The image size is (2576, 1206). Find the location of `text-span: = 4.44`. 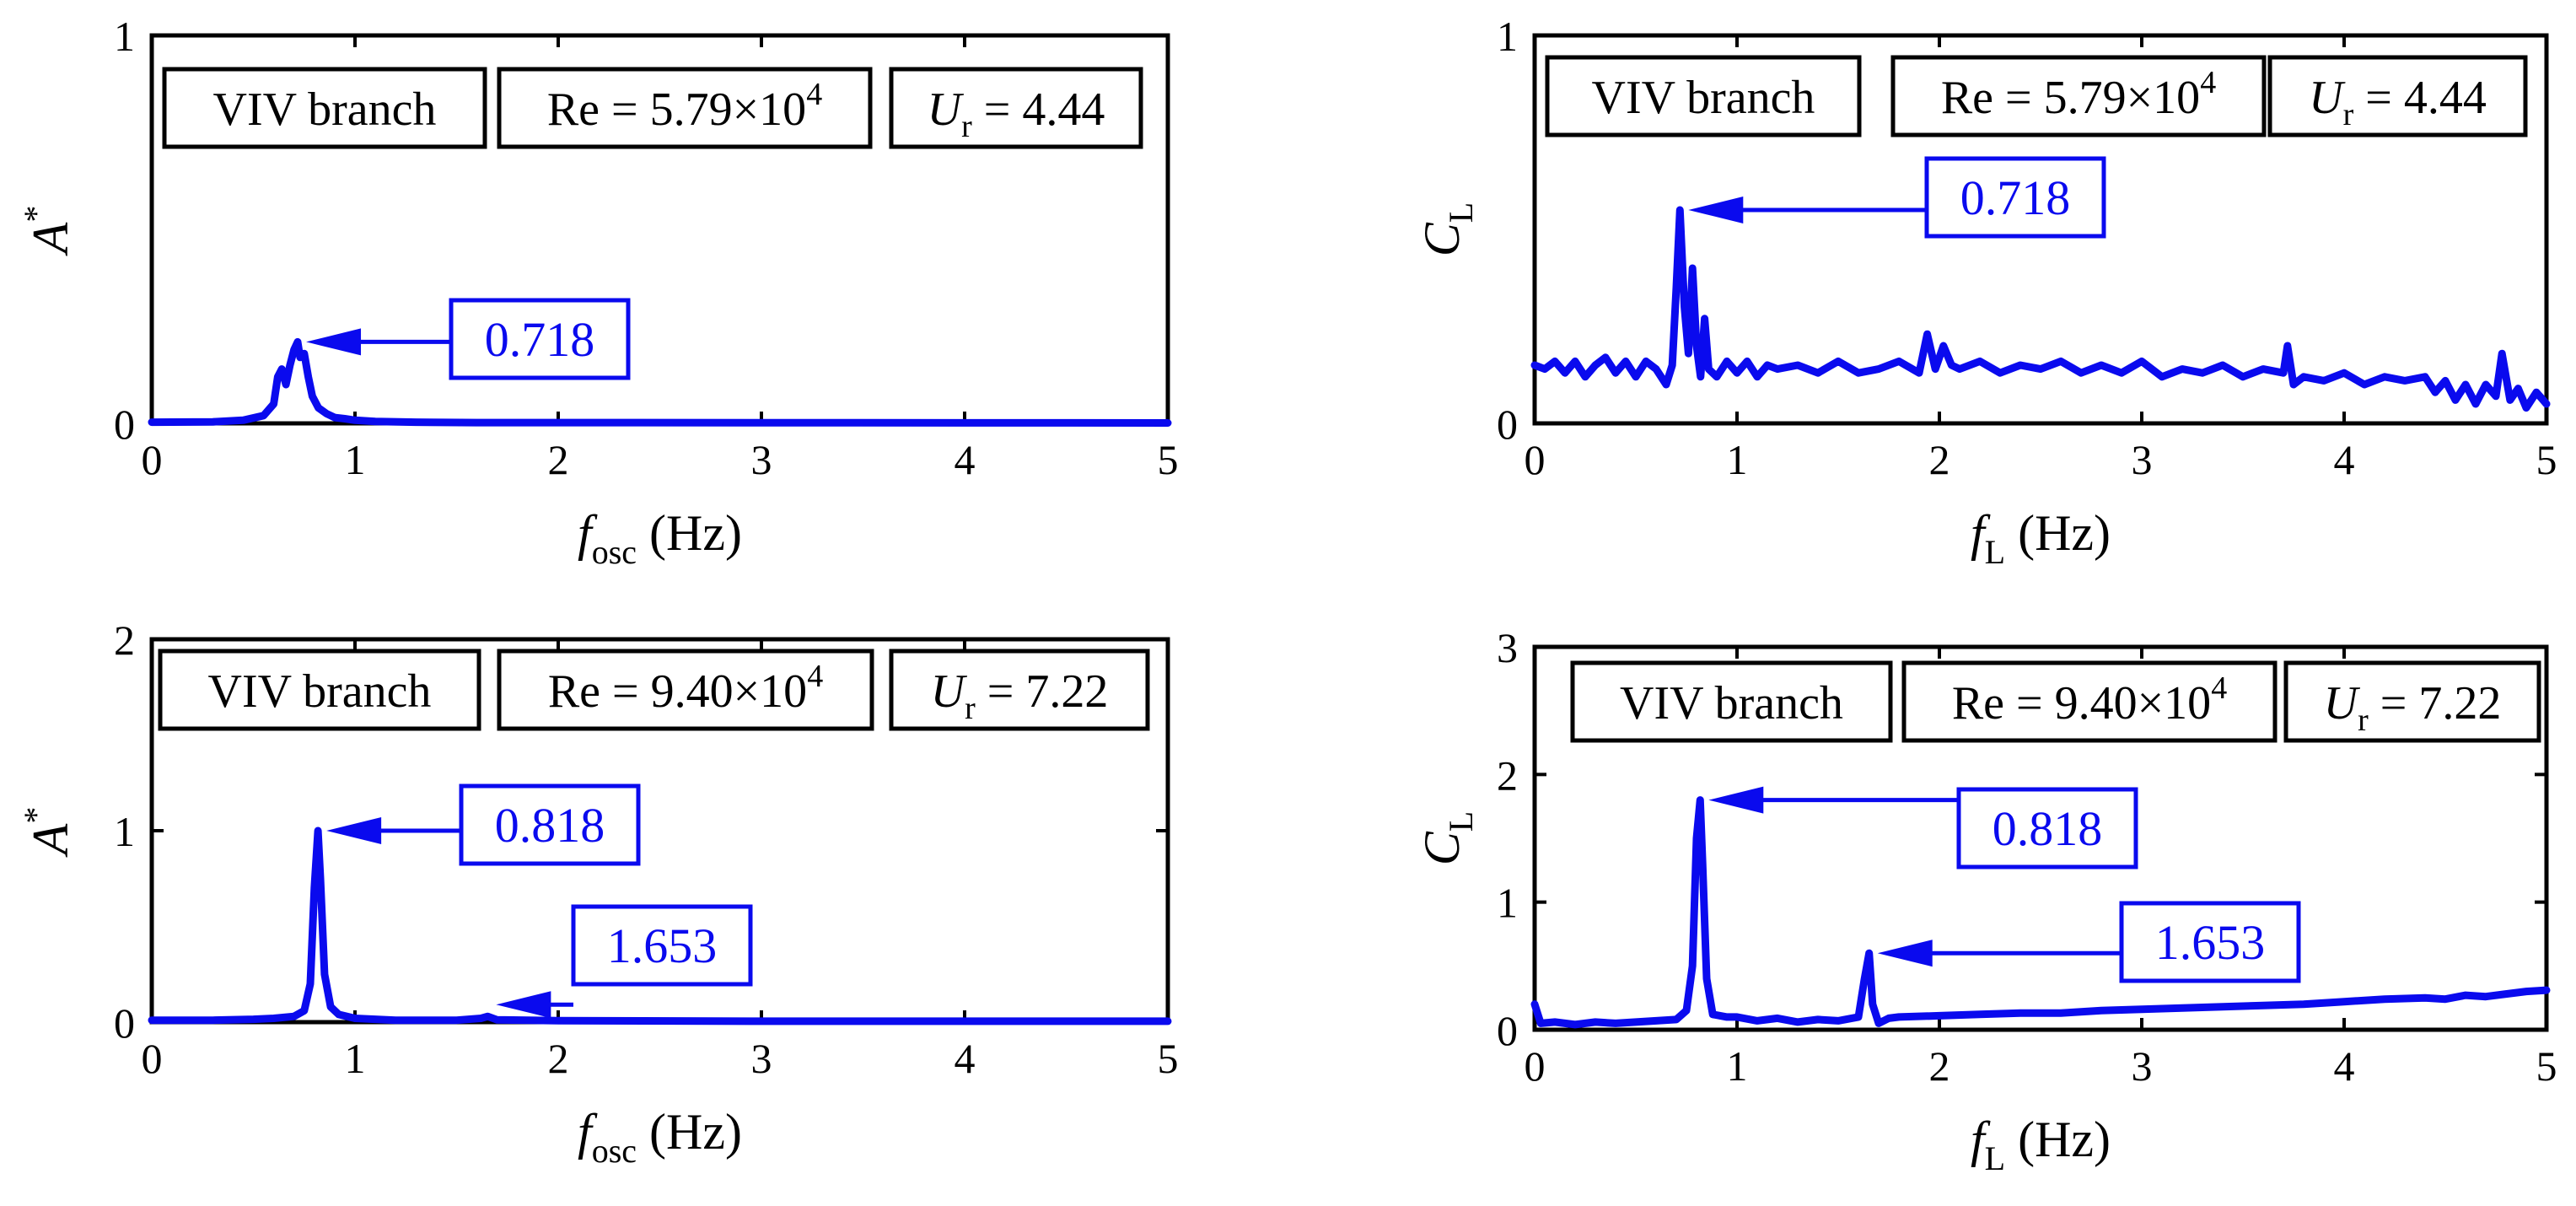

text-span: = 4.44 is located at coordinates (2420, 98).